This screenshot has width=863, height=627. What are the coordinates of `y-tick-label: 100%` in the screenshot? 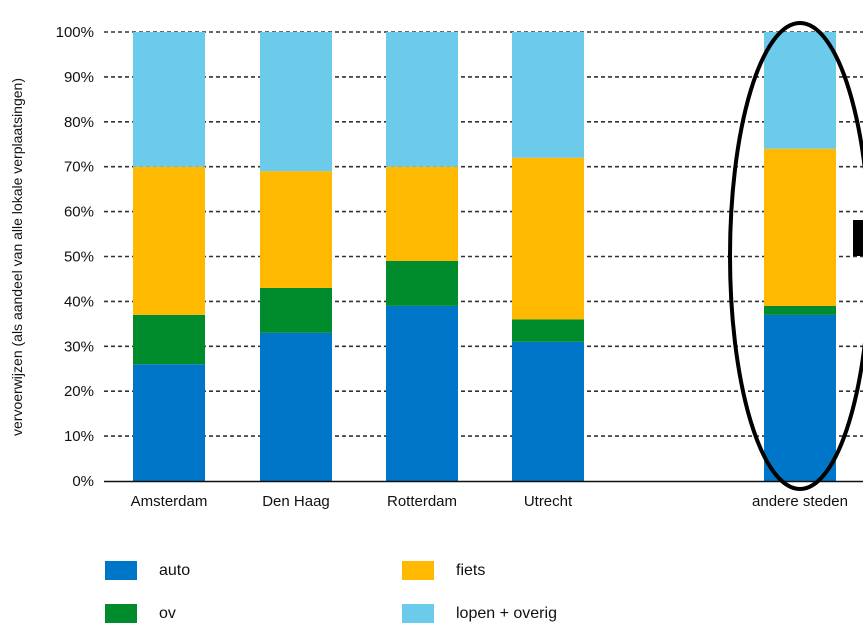 It's located at (75, 32).